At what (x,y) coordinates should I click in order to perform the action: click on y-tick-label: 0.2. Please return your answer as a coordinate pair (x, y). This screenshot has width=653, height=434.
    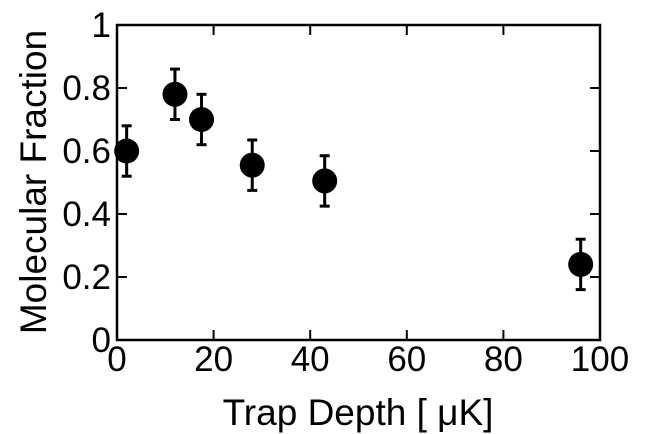
    Looking at the image, I should click on (86, 277).